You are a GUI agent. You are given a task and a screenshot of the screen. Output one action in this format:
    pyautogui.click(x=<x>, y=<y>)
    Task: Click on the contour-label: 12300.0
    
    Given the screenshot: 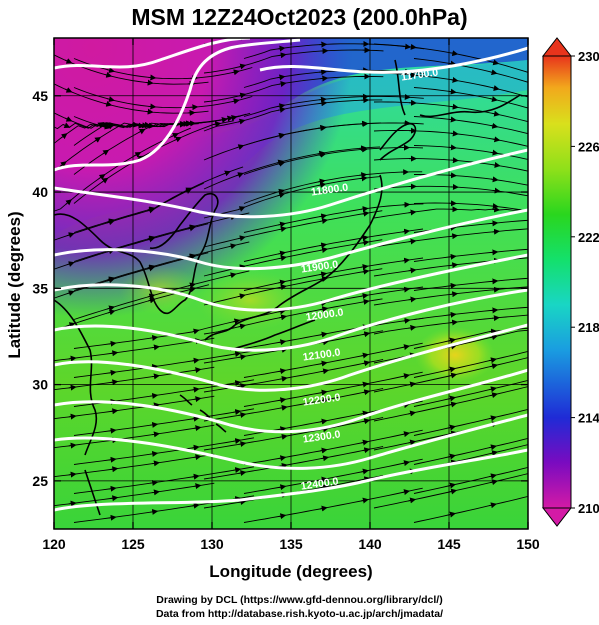 What is the action you would take?
    pyautogui.click(x=321, y=436)
    